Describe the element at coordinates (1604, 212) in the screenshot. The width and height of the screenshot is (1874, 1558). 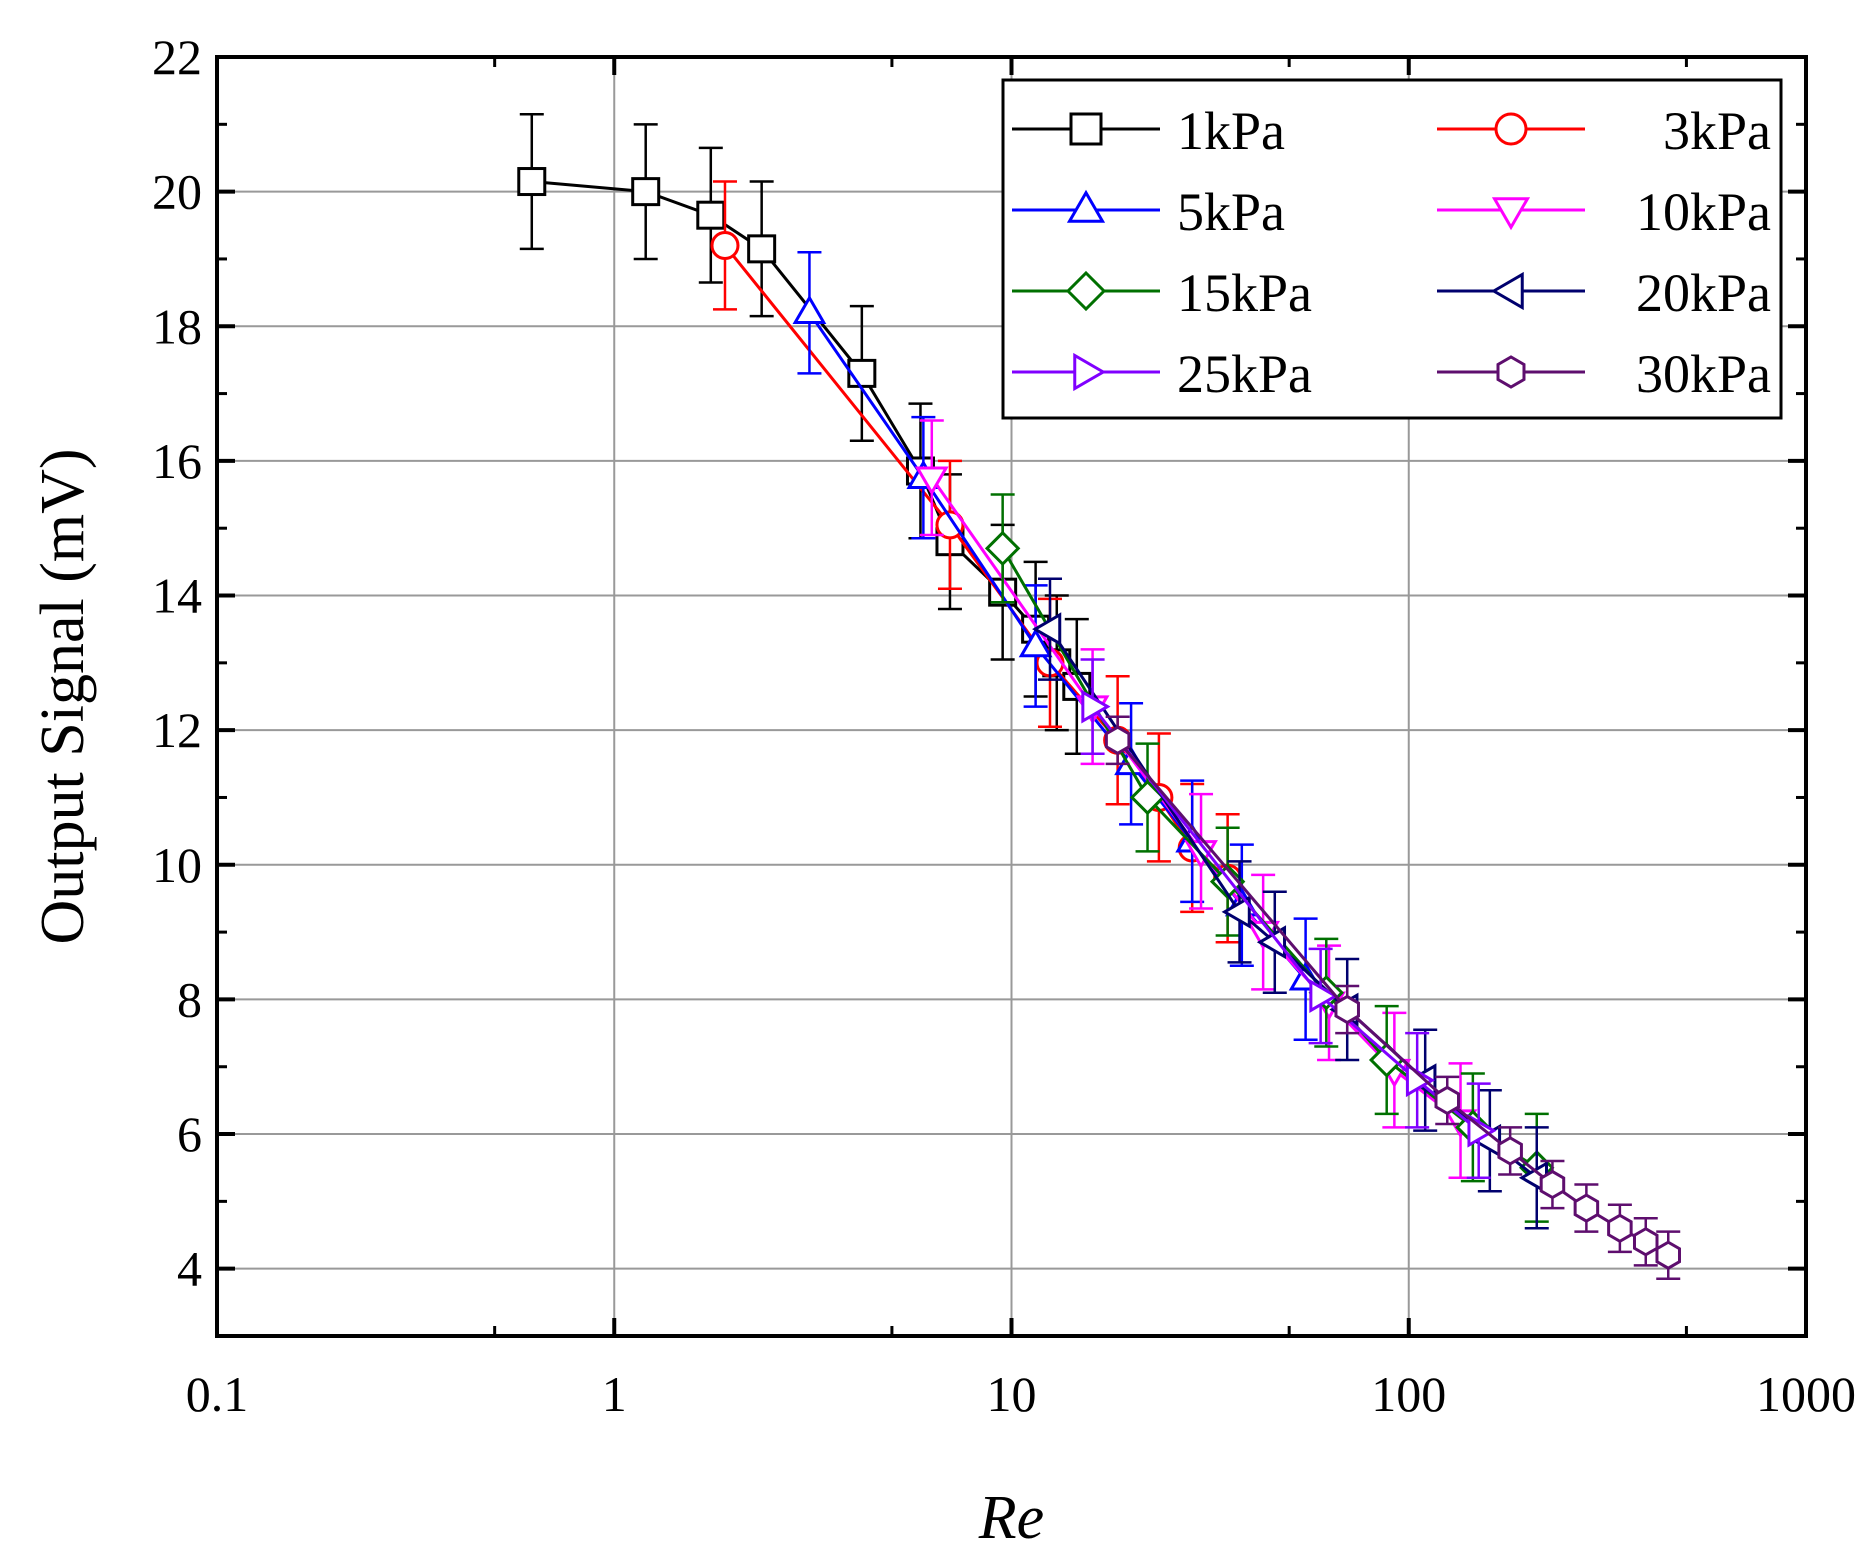
I see `legend-item-10kPa: 10kPa` at that location.